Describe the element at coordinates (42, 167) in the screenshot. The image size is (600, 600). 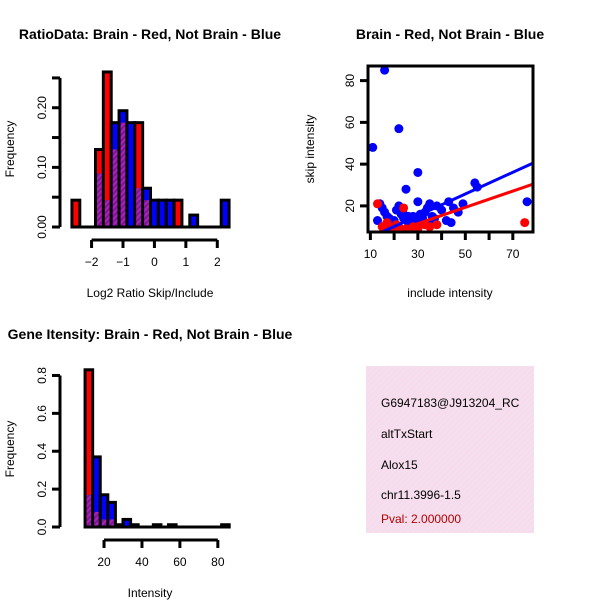
I see `y-tick-label: 0.10` at that location.